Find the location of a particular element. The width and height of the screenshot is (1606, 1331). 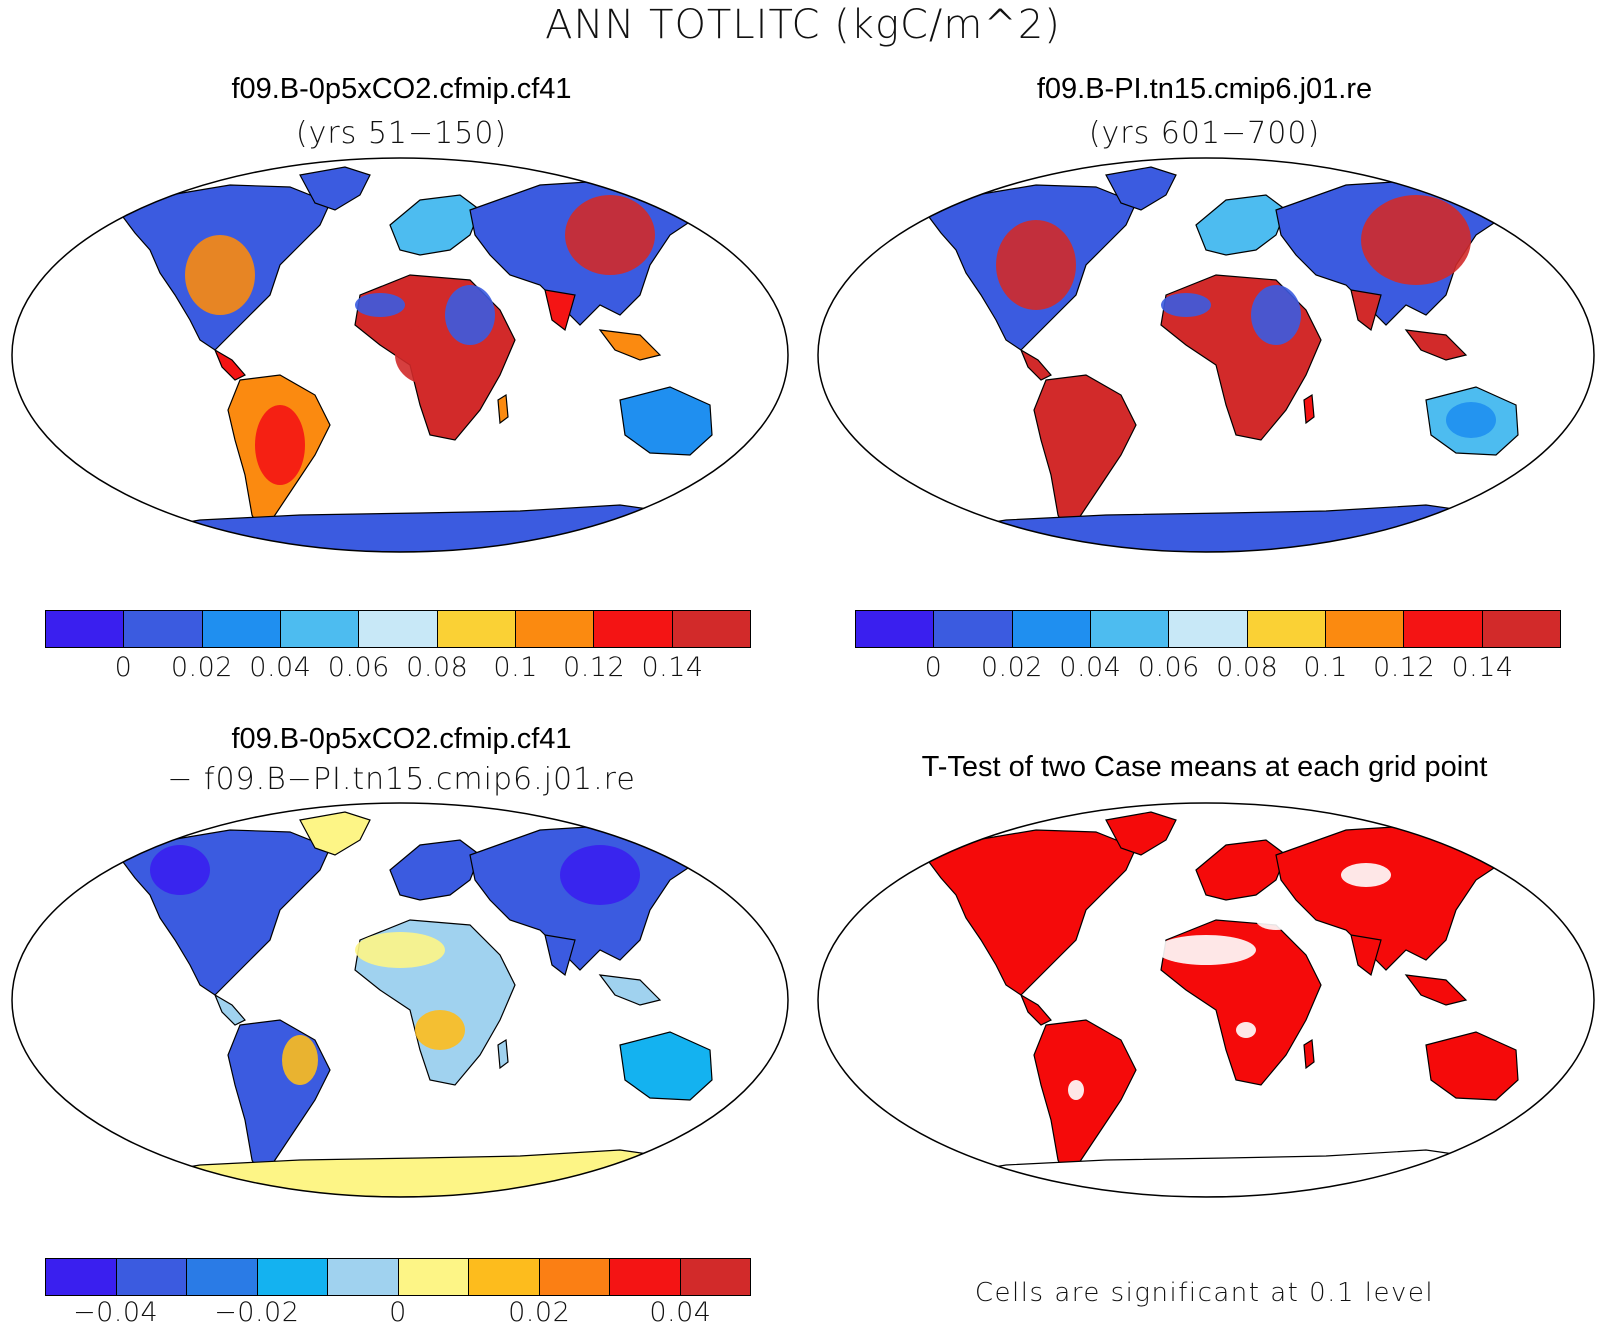

panel1-colorbar is located at coordinates (398, 629).